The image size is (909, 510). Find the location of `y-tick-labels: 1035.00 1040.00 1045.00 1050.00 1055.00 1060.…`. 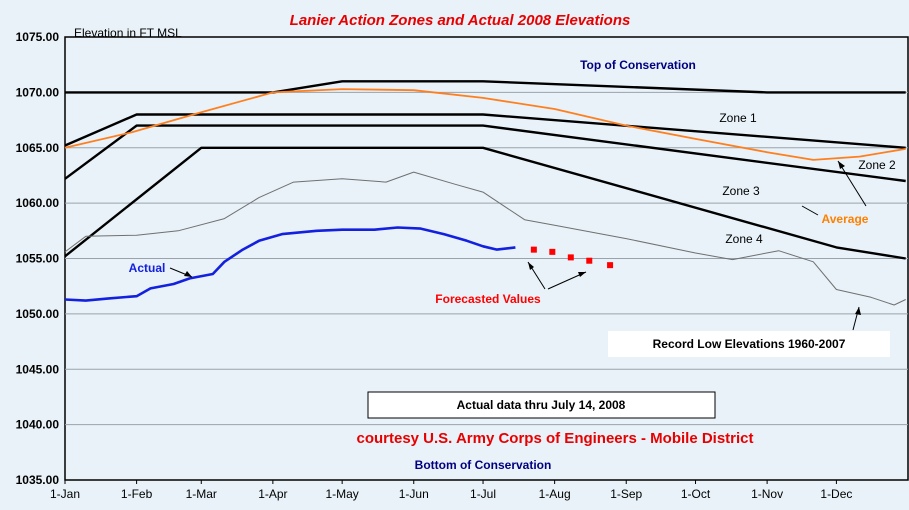

y-tick-labels: 1035.00 1040.00 1045.00 1050.00 1055.00 1060.… is located at coordinates (38, 258).